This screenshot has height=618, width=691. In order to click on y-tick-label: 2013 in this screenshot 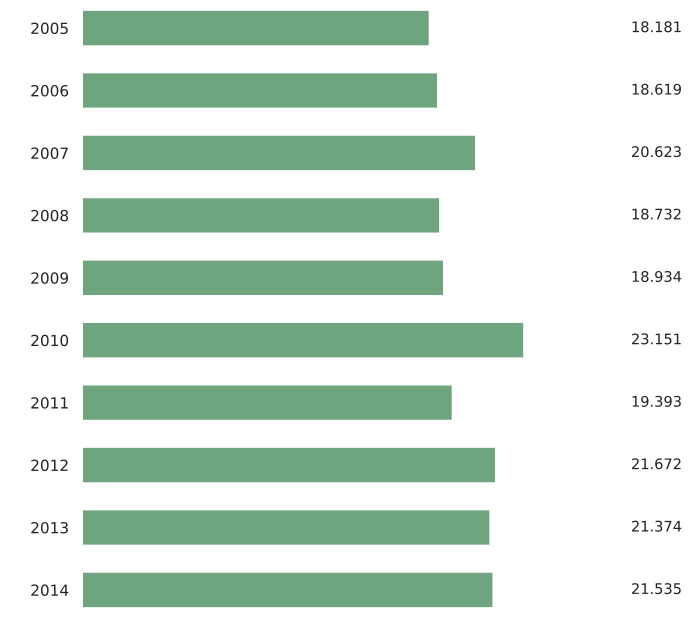, I will do `click(49, 528)`.